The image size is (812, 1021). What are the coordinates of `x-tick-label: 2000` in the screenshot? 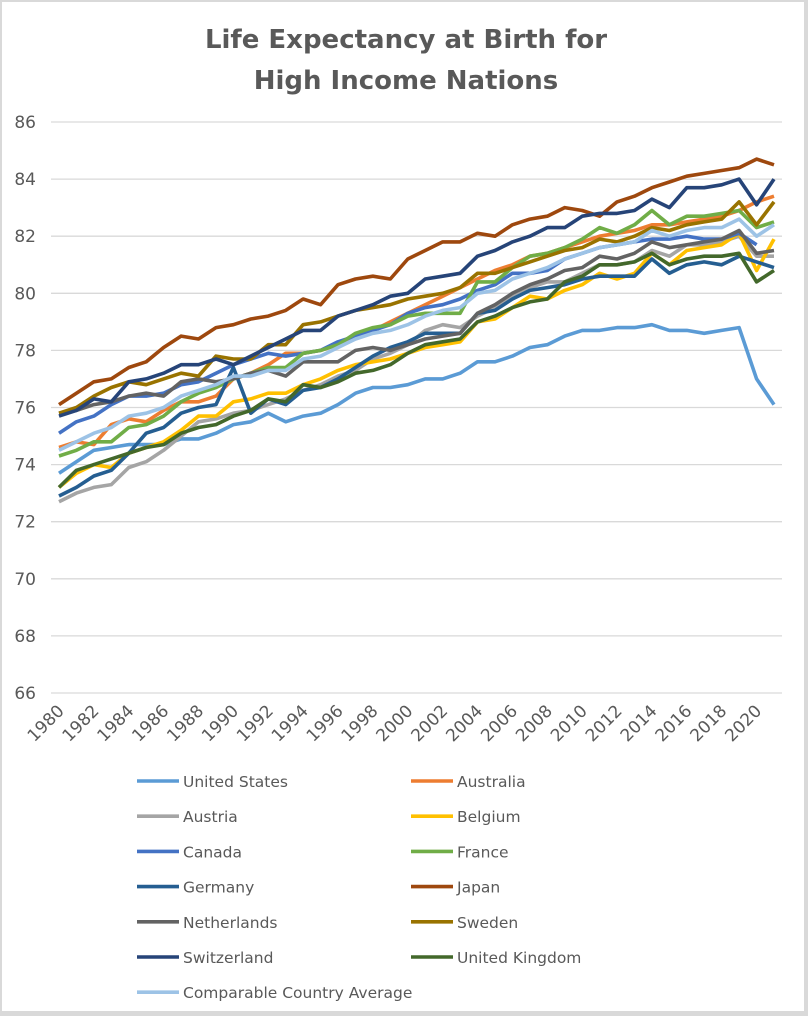 It's located at (395, 723).